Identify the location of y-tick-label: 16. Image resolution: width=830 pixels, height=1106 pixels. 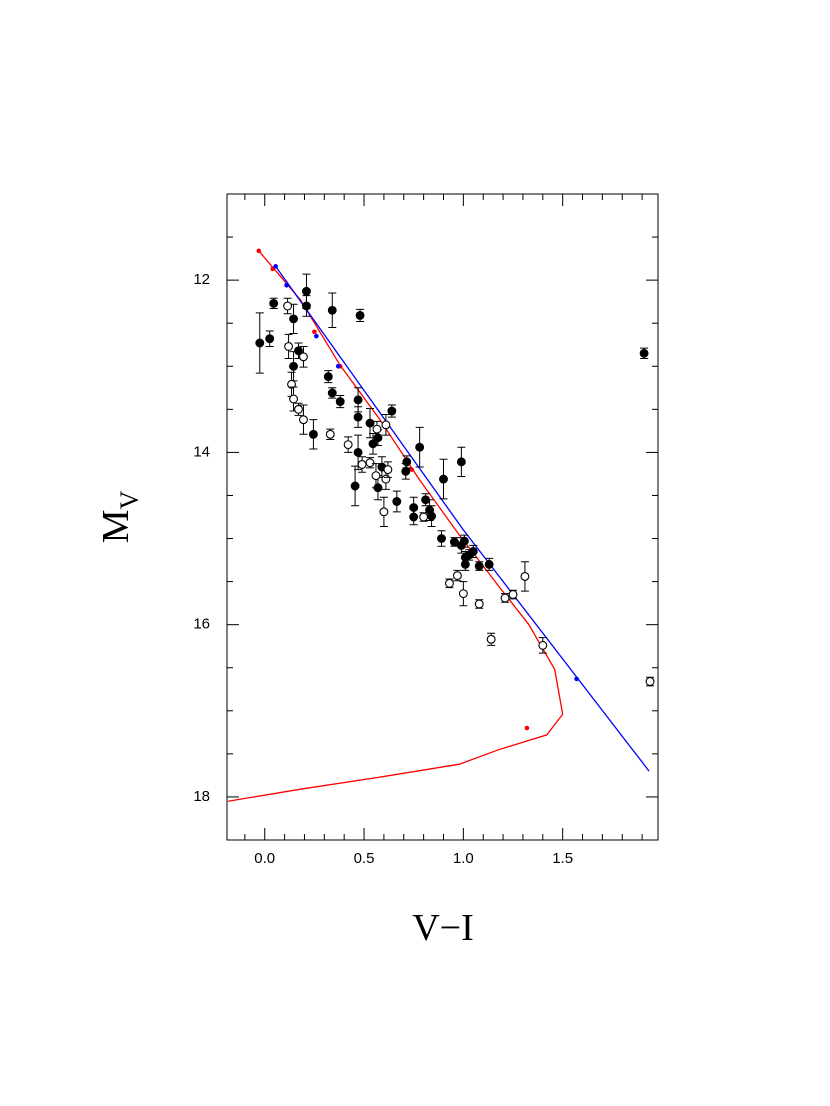
(201, 624).